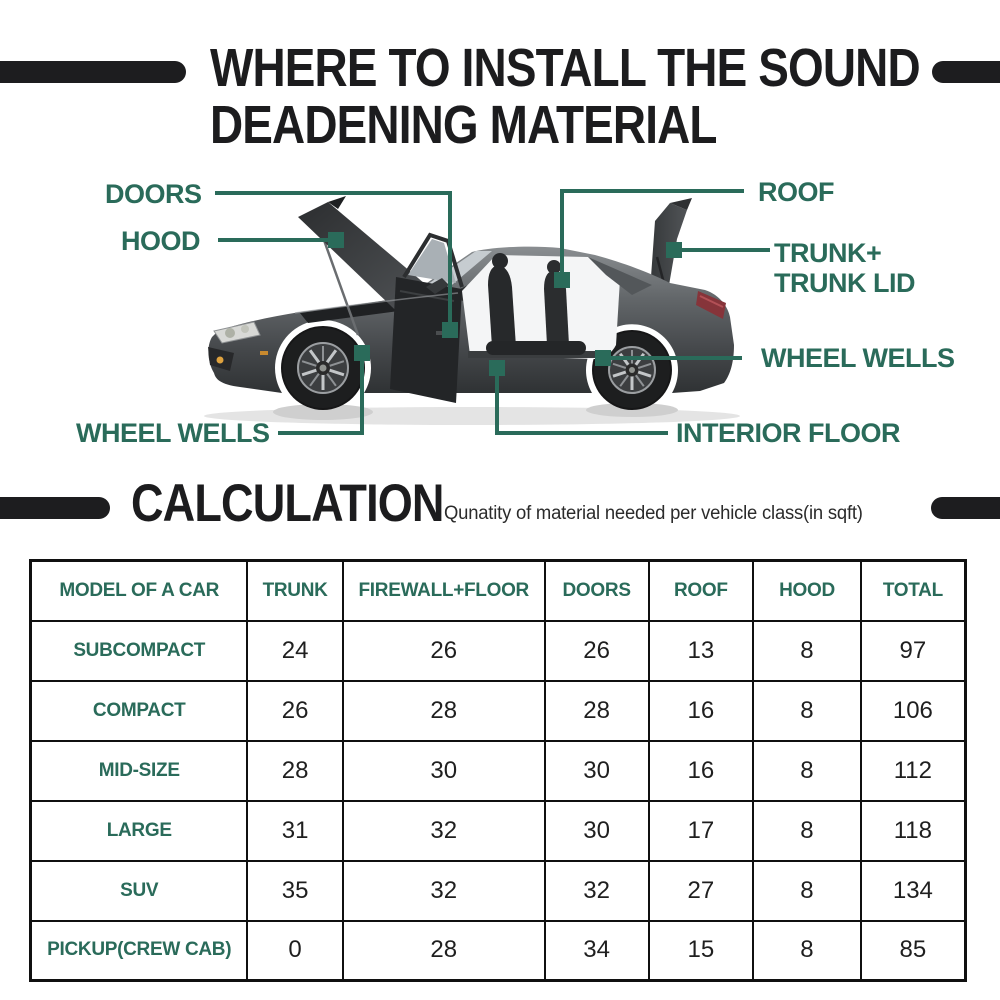 The width and height of the screenshot is (1000, 1000). Describe the element at coordinates (844, 283) in the screenshot. I see `label-trunk-line2: TRUNK LID` at that location.